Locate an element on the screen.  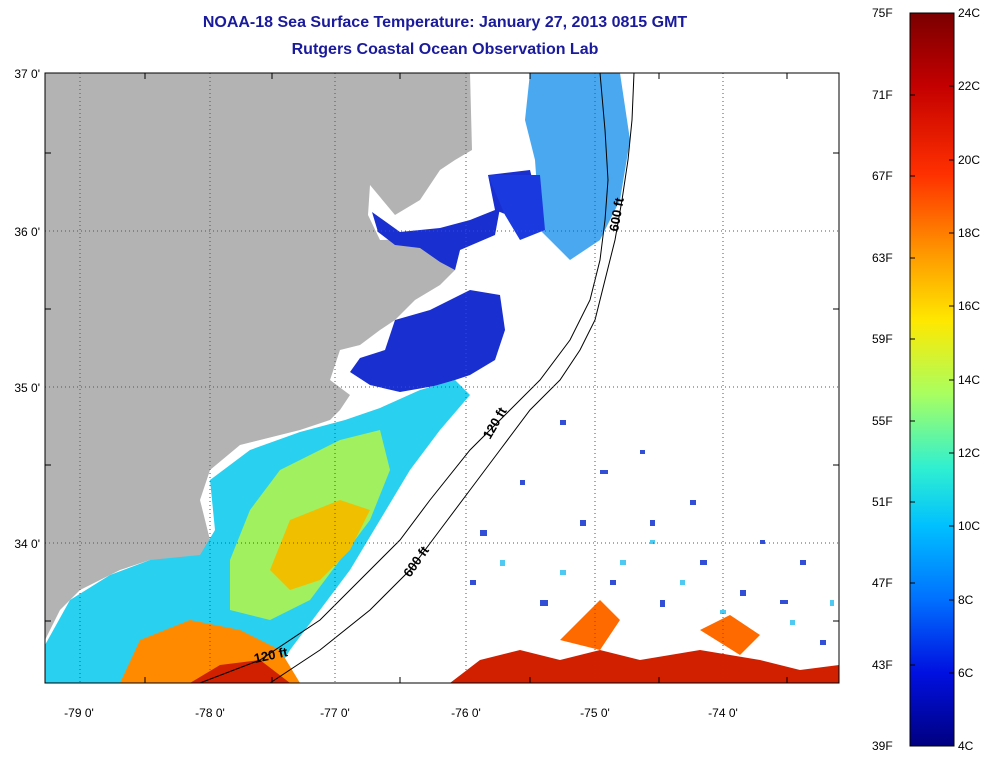
colorbar-c-6: 6C is located at coordinates (966, 673).